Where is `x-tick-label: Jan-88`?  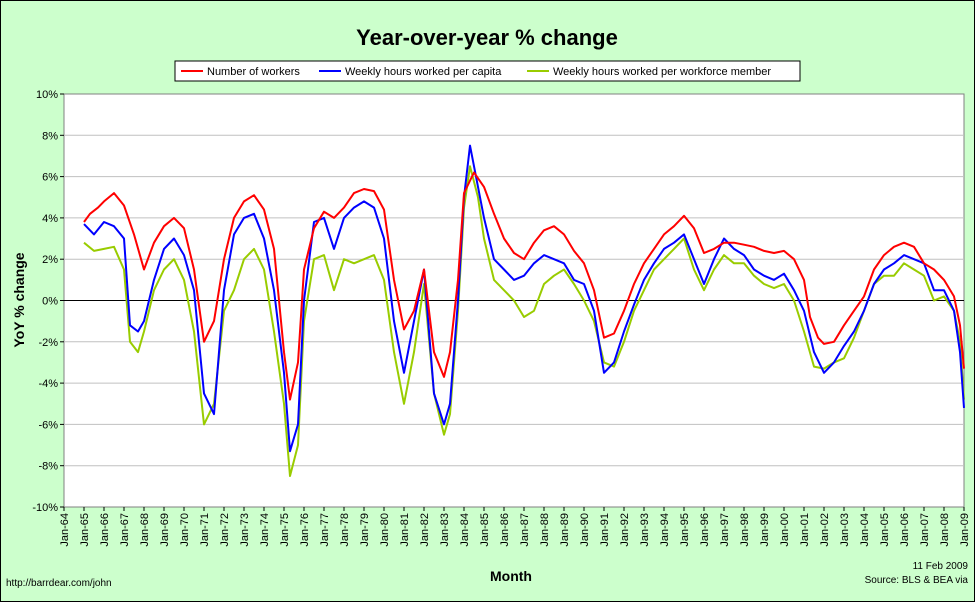
x-tick-label: Jan-88 is located at coordinates (545, 530).